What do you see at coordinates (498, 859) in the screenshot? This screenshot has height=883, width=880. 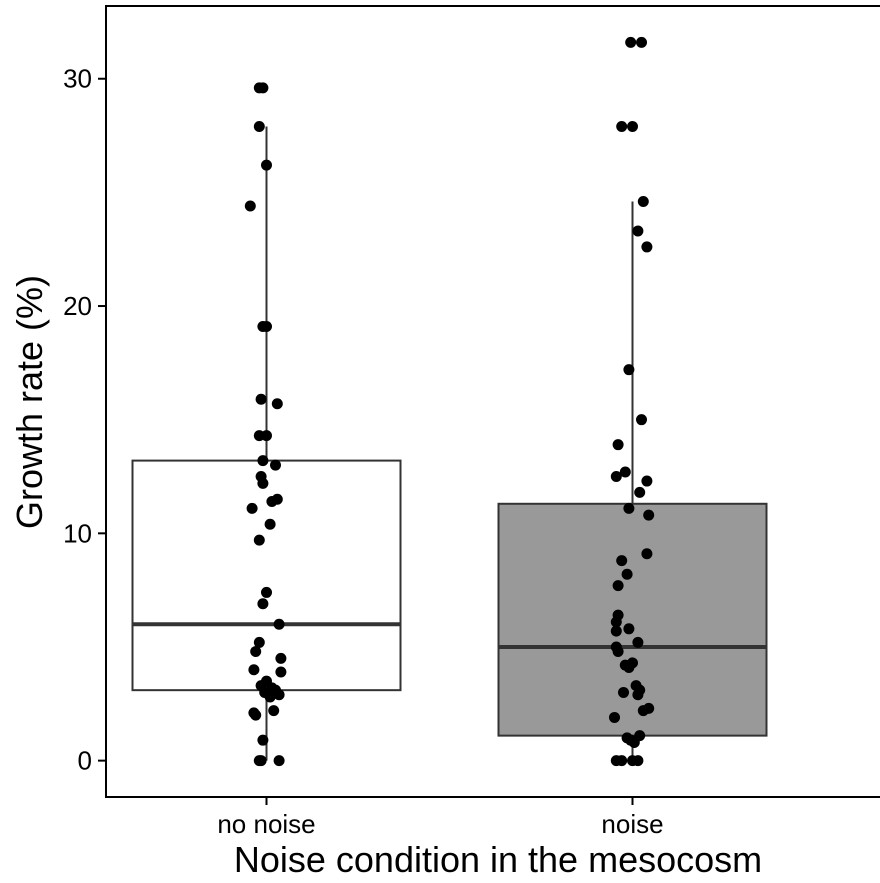 I see `x-axis-title: Noise condition in the mesocosm` at bounding box center [498, 859].